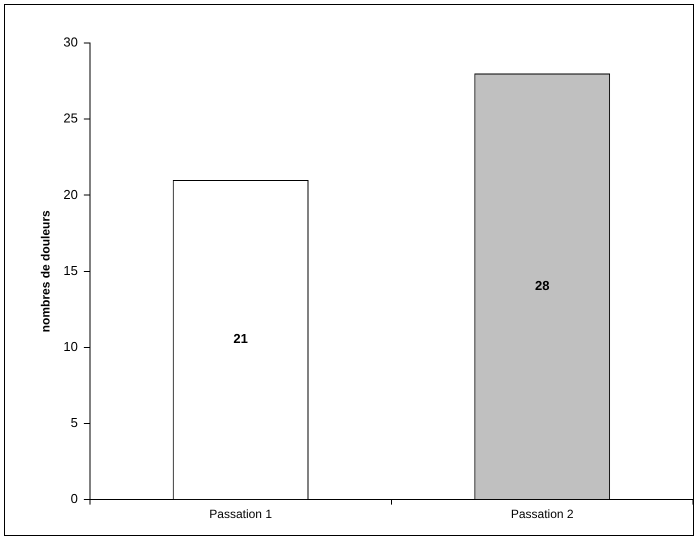 This screenshot has height=540, width=698. Describe the element at coordinates (70, 42) in the screenshot. I see `y-tick-label: 30` at that location.